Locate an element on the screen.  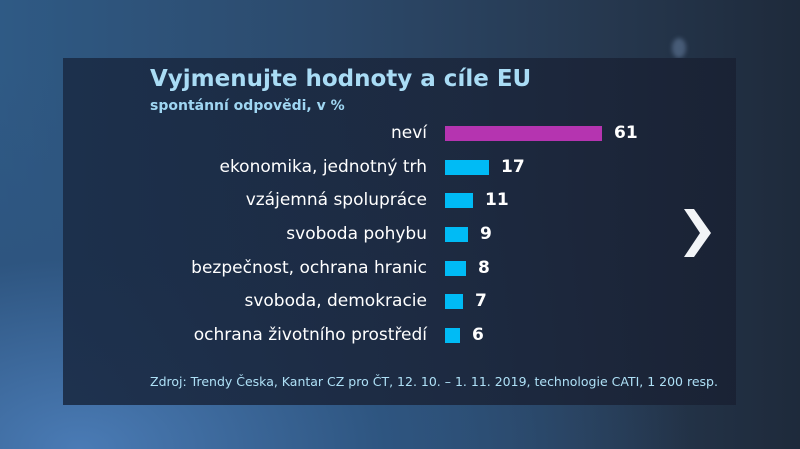
bar-row: ochrana životního prostředí 6 is located at coordinates (400, 335).